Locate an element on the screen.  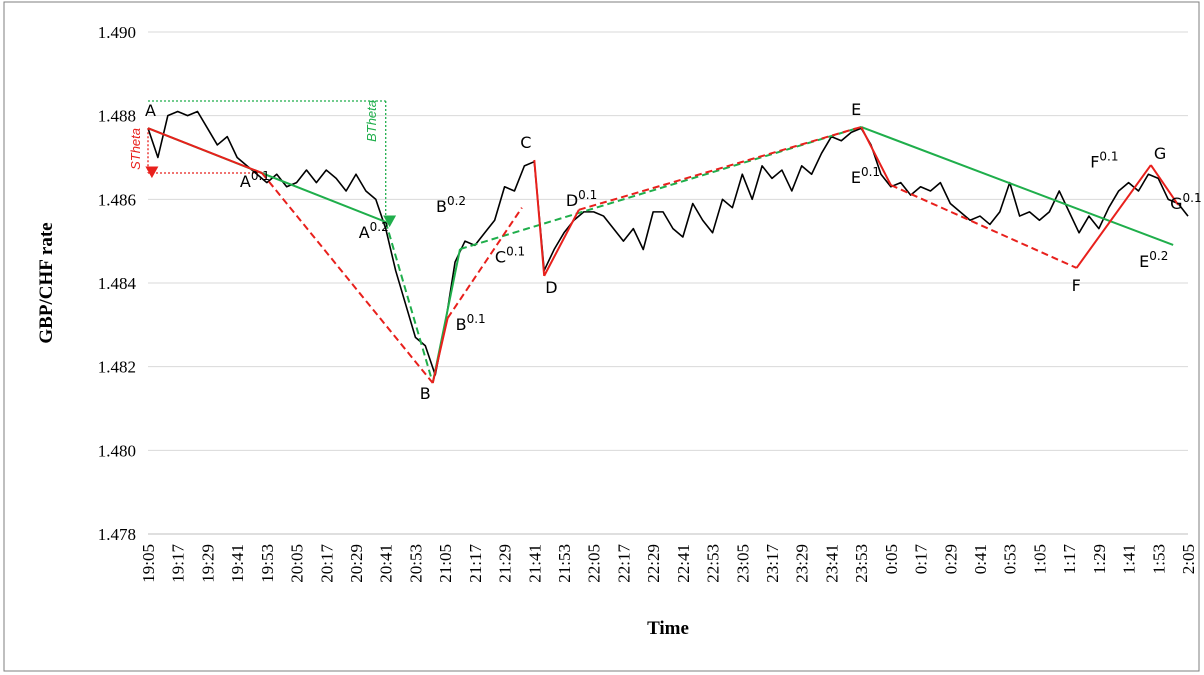
x-tick-label: 19:53 is located at coordinates (267, 563).